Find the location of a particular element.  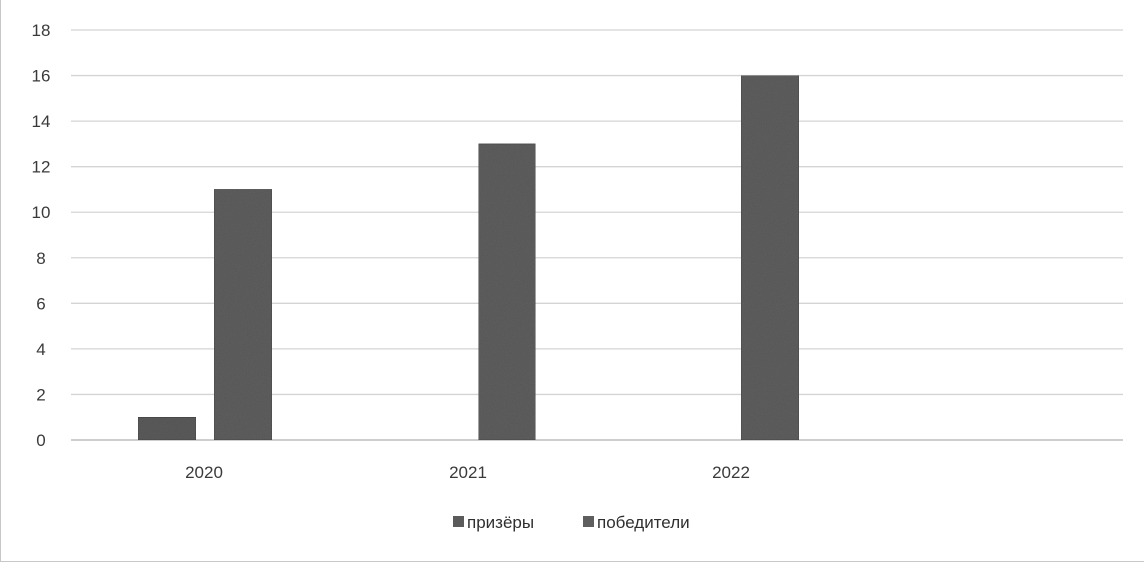

x-axis-ticks: 2020 2021 2022 is located at coordinates (467, 472).